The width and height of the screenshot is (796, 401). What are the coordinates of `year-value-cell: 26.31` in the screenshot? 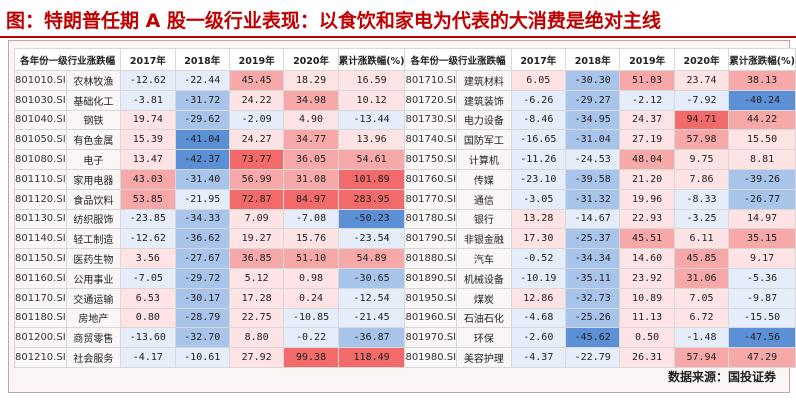 It's located at (647, 357).